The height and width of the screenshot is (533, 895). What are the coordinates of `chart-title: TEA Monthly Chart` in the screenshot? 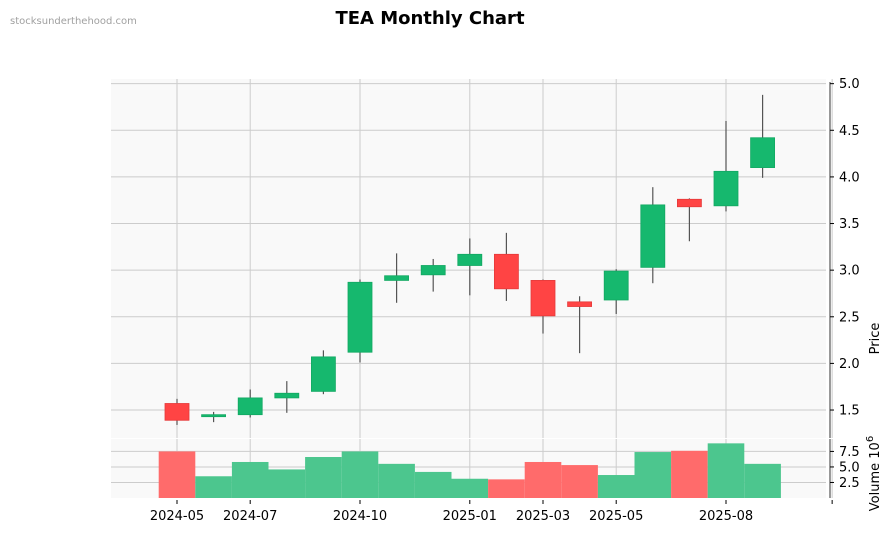 It's located at (430, 18).